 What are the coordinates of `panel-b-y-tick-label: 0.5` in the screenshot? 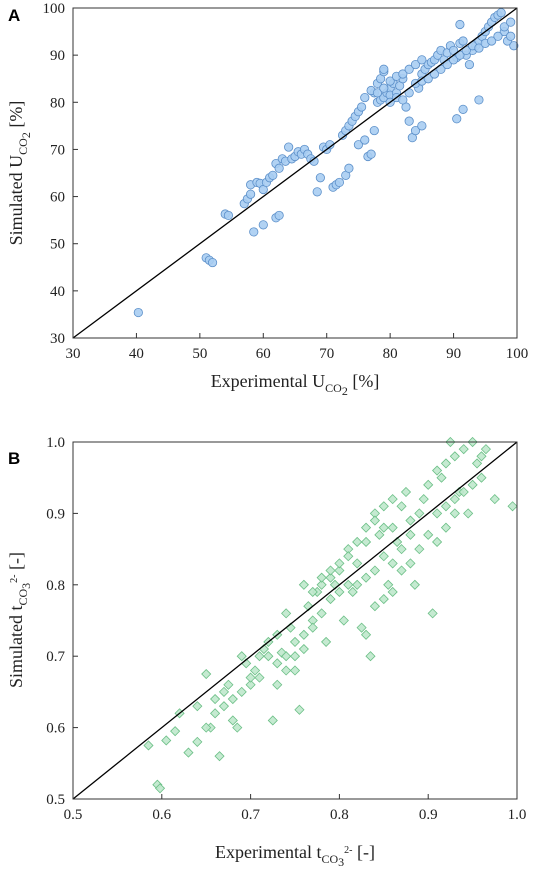 It's located at (55, 800).